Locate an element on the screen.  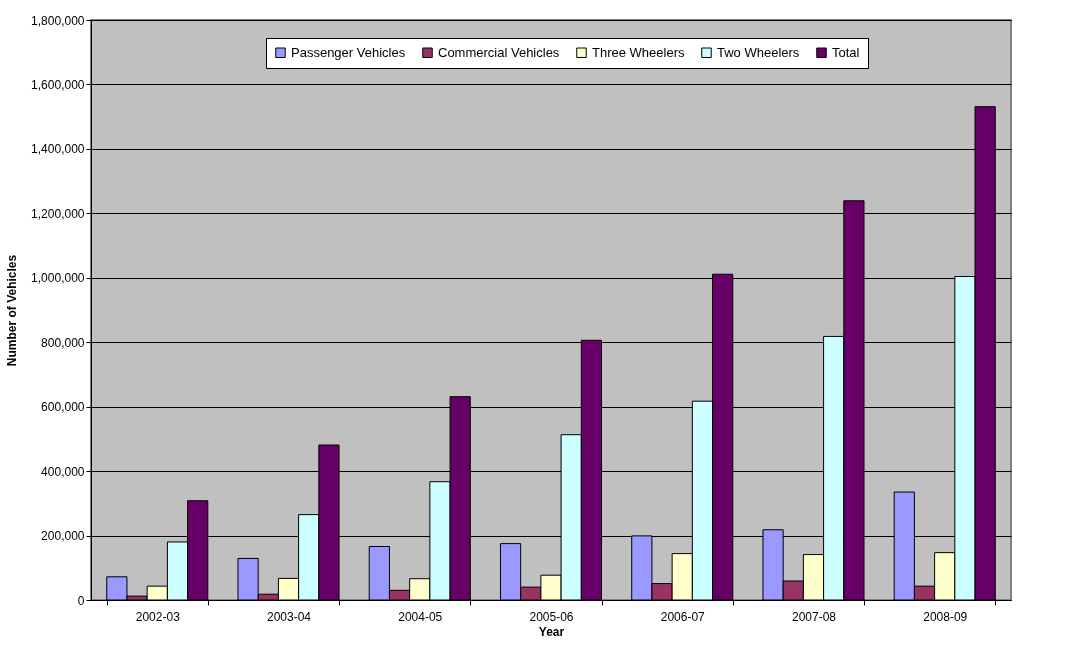
x-tick-label: 2003-04 is located at coordinates (289, 616).